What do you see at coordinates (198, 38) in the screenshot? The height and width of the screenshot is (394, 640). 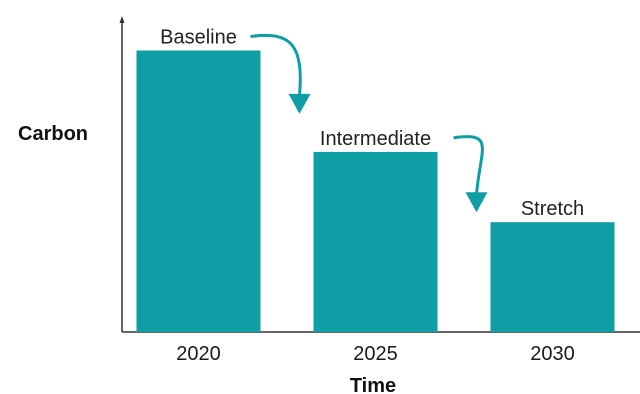 I see `bar-label-2020: Baseline` at bounding box center [198, 38].